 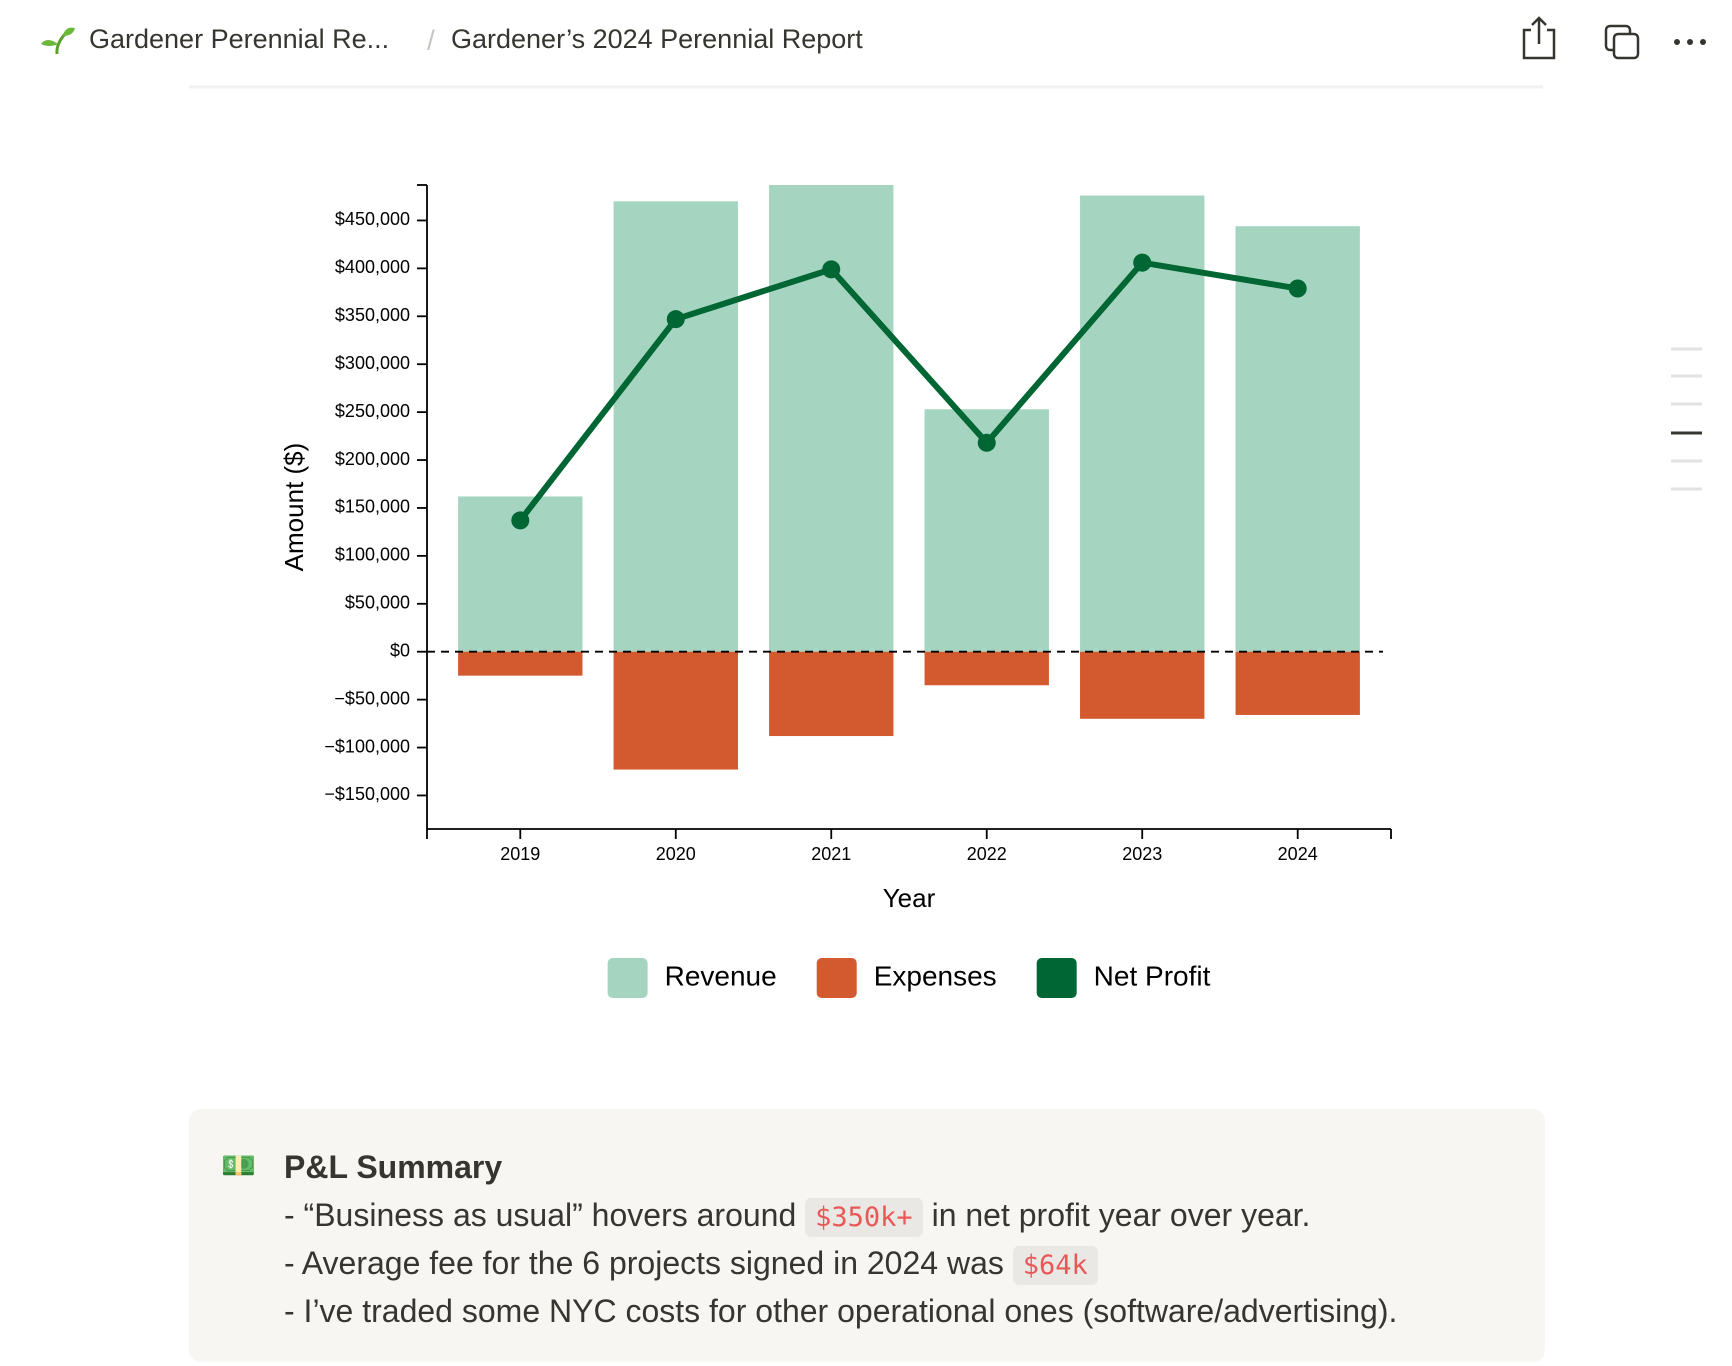 What do you see at coordinates (545, 1215) in the screenshot?
I see `text: - “Business as usual” hovers around` at bounding box center [545, 1215].